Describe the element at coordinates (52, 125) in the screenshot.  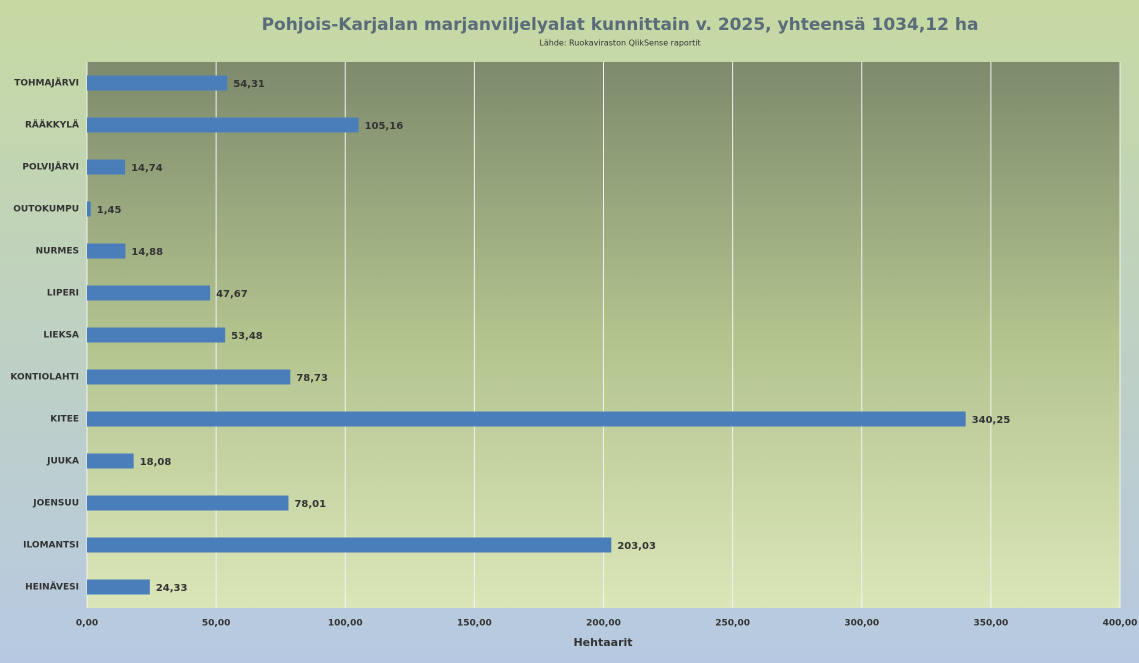
I see `y-tick-label: RÄÄKKYLÄ` at that location.